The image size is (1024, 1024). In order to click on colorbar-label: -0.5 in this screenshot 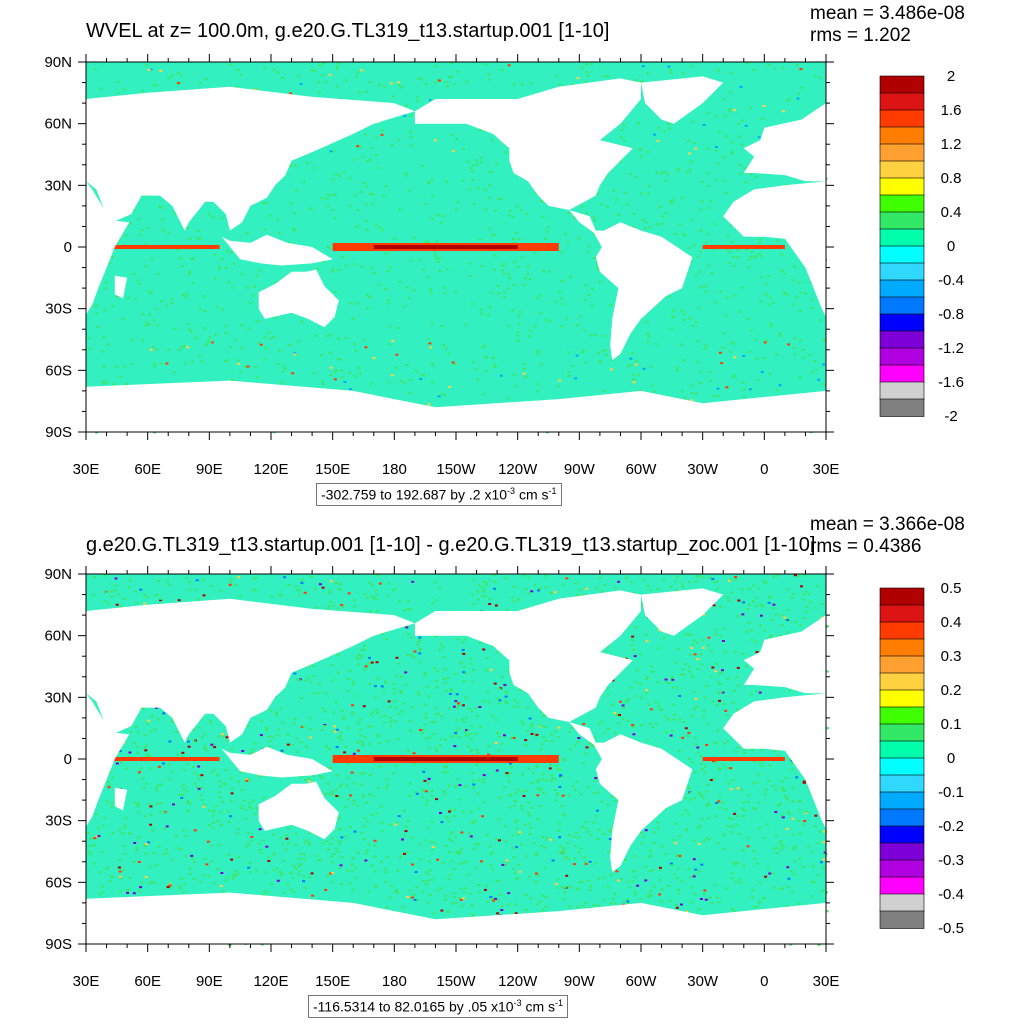, I will do `click(951, 928)`.